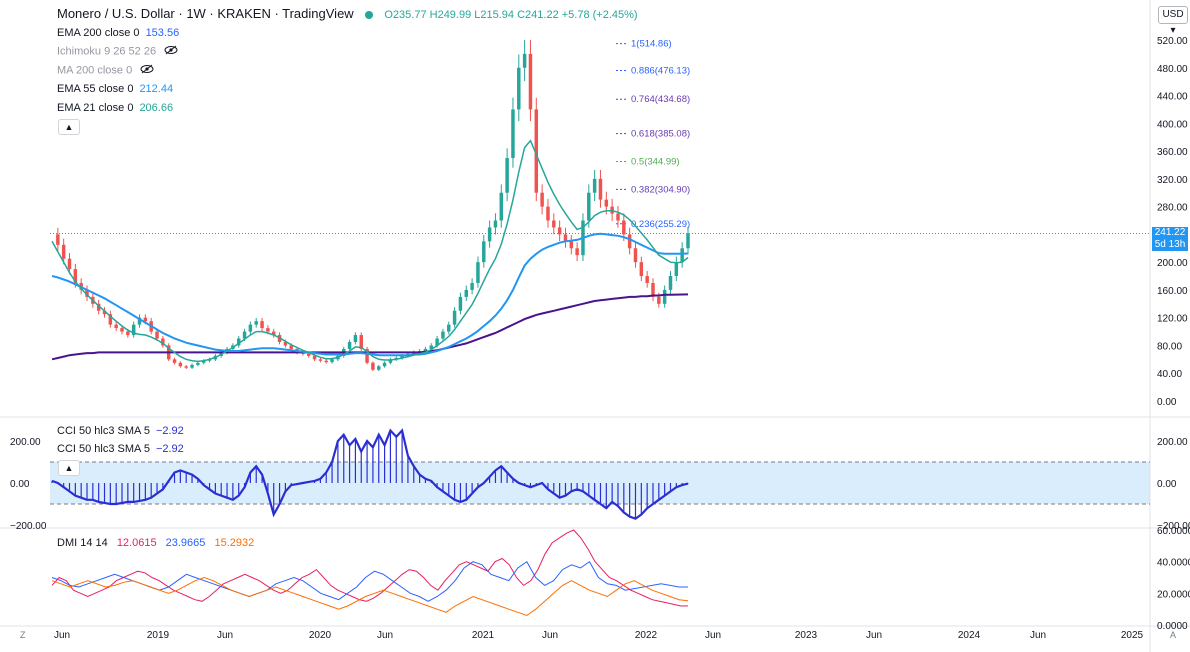 The width and height of the screenshot is (1190, 652). I want to click on ema55-line, so click(370, 294).